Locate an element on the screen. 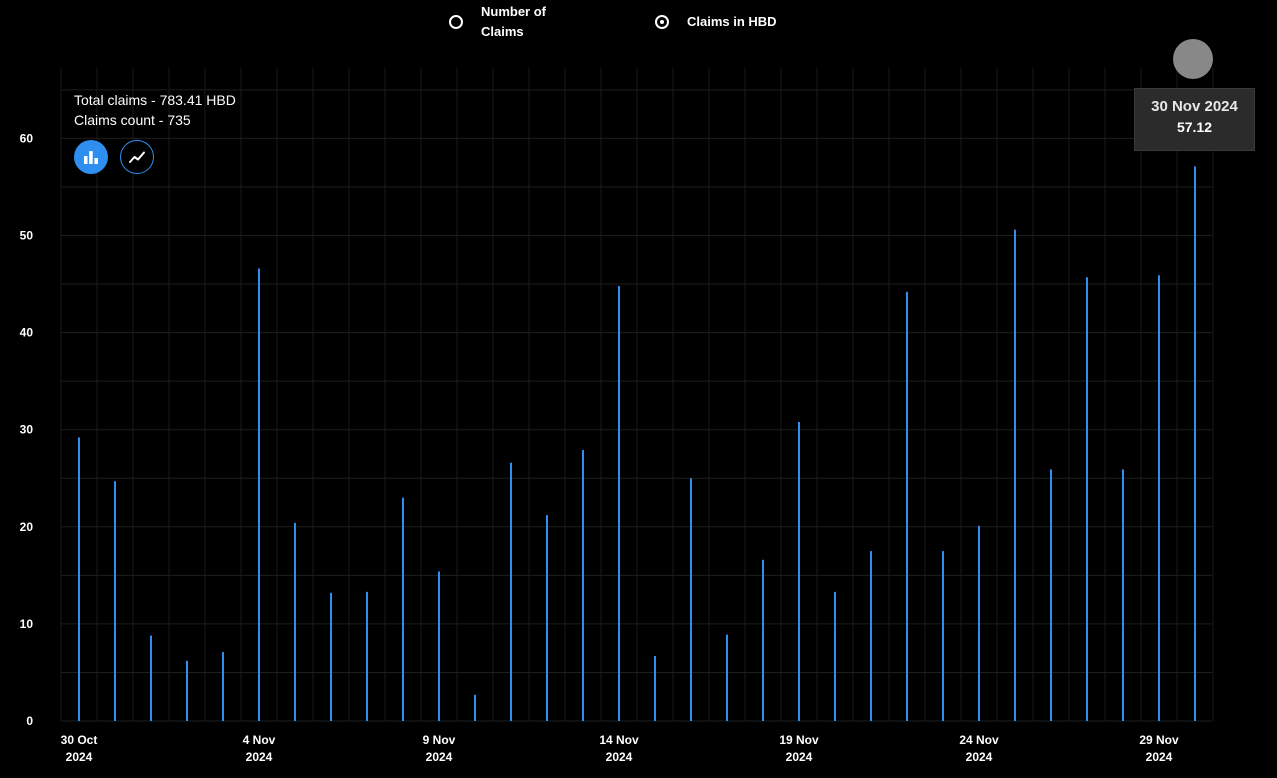 The image size is (1277, 778). y-tick-label: 0 is located at coordinates (29, 721).